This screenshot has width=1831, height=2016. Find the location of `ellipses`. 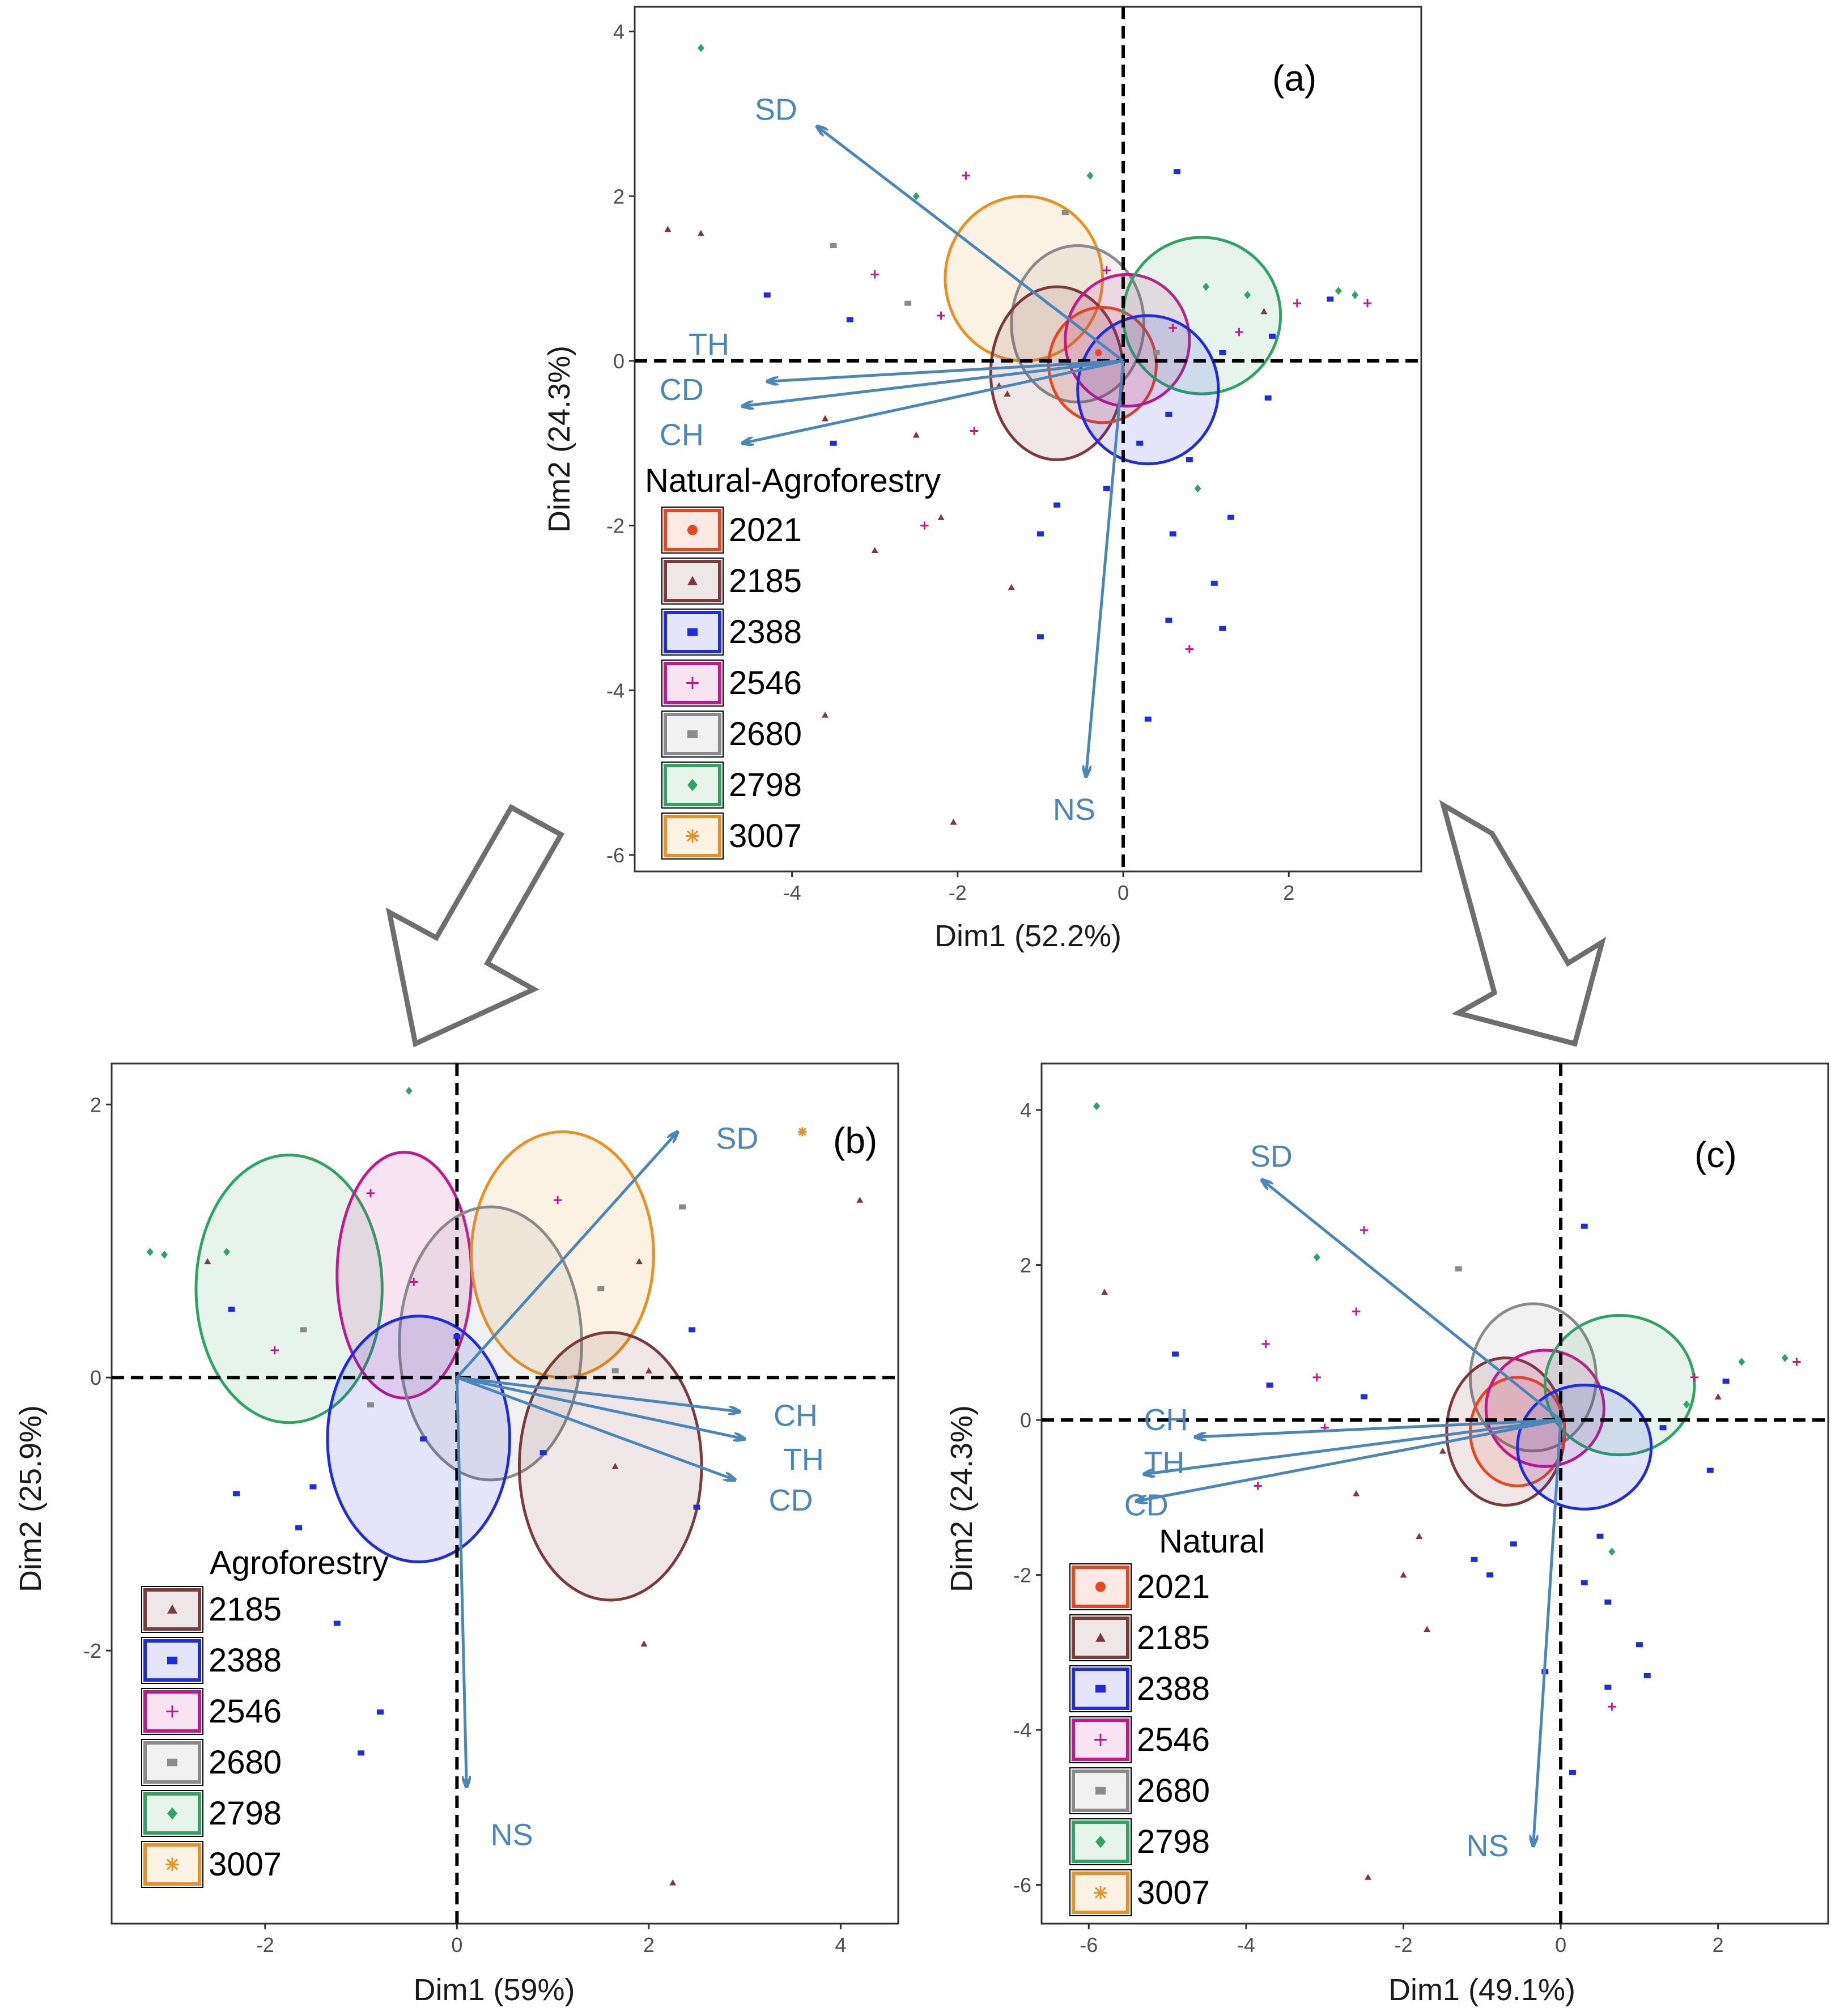

ellipses is located at coordinates (1113, 330).